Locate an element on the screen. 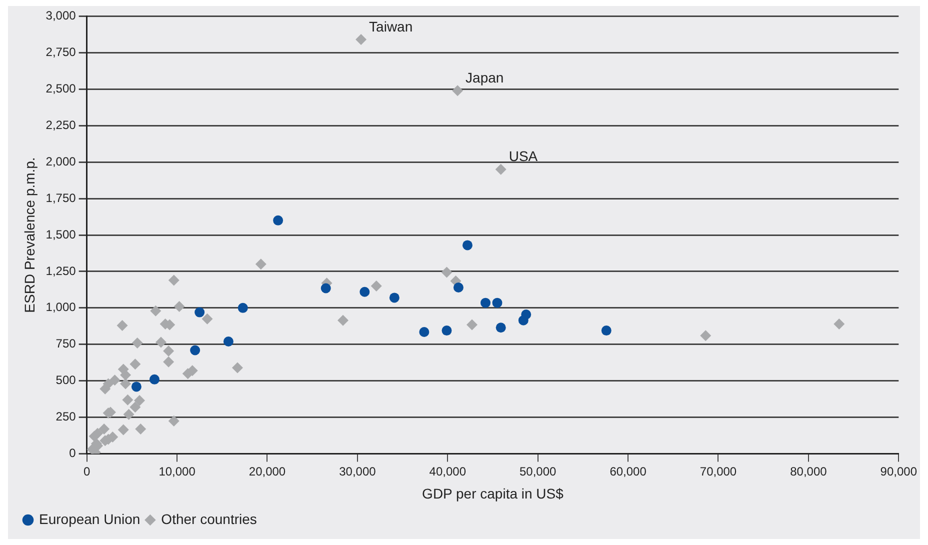 This screenshot has height=545, width=928. y-tick-label: 1,000 is located at coordinates (61, 307).